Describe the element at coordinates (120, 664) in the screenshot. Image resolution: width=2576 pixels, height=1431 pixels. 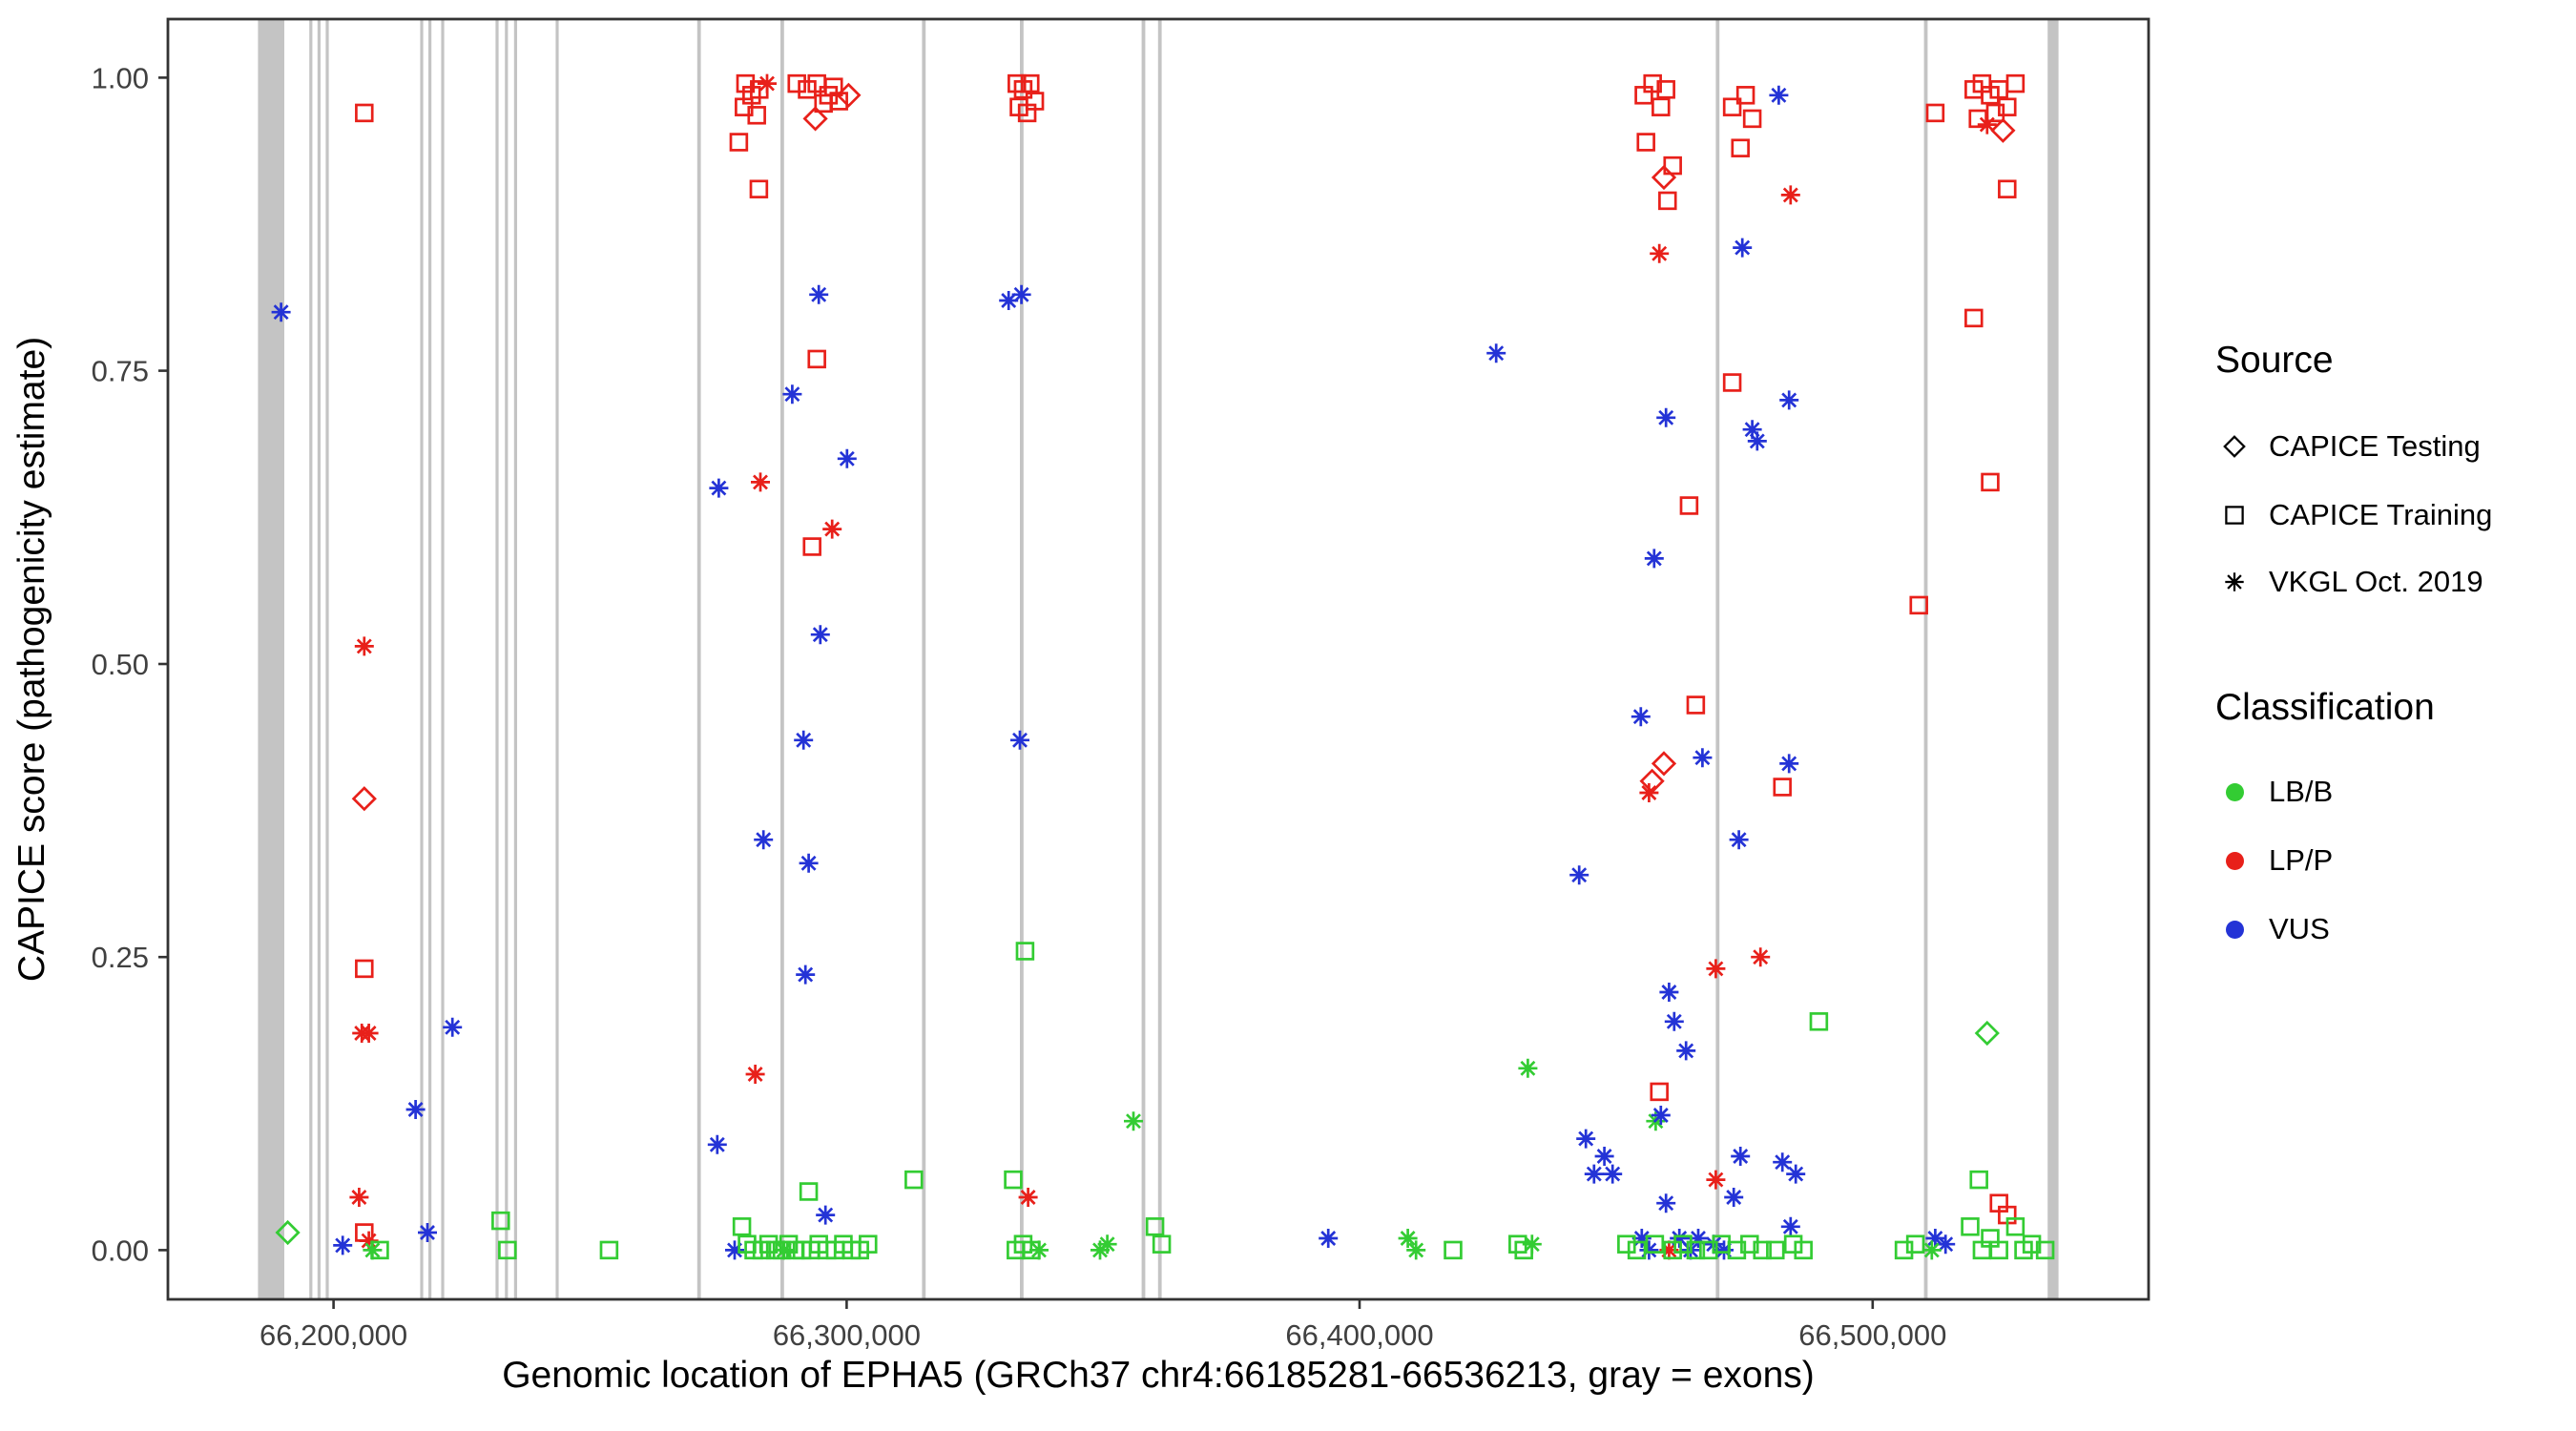
I see `y-tick-label: 0.50` at that location.